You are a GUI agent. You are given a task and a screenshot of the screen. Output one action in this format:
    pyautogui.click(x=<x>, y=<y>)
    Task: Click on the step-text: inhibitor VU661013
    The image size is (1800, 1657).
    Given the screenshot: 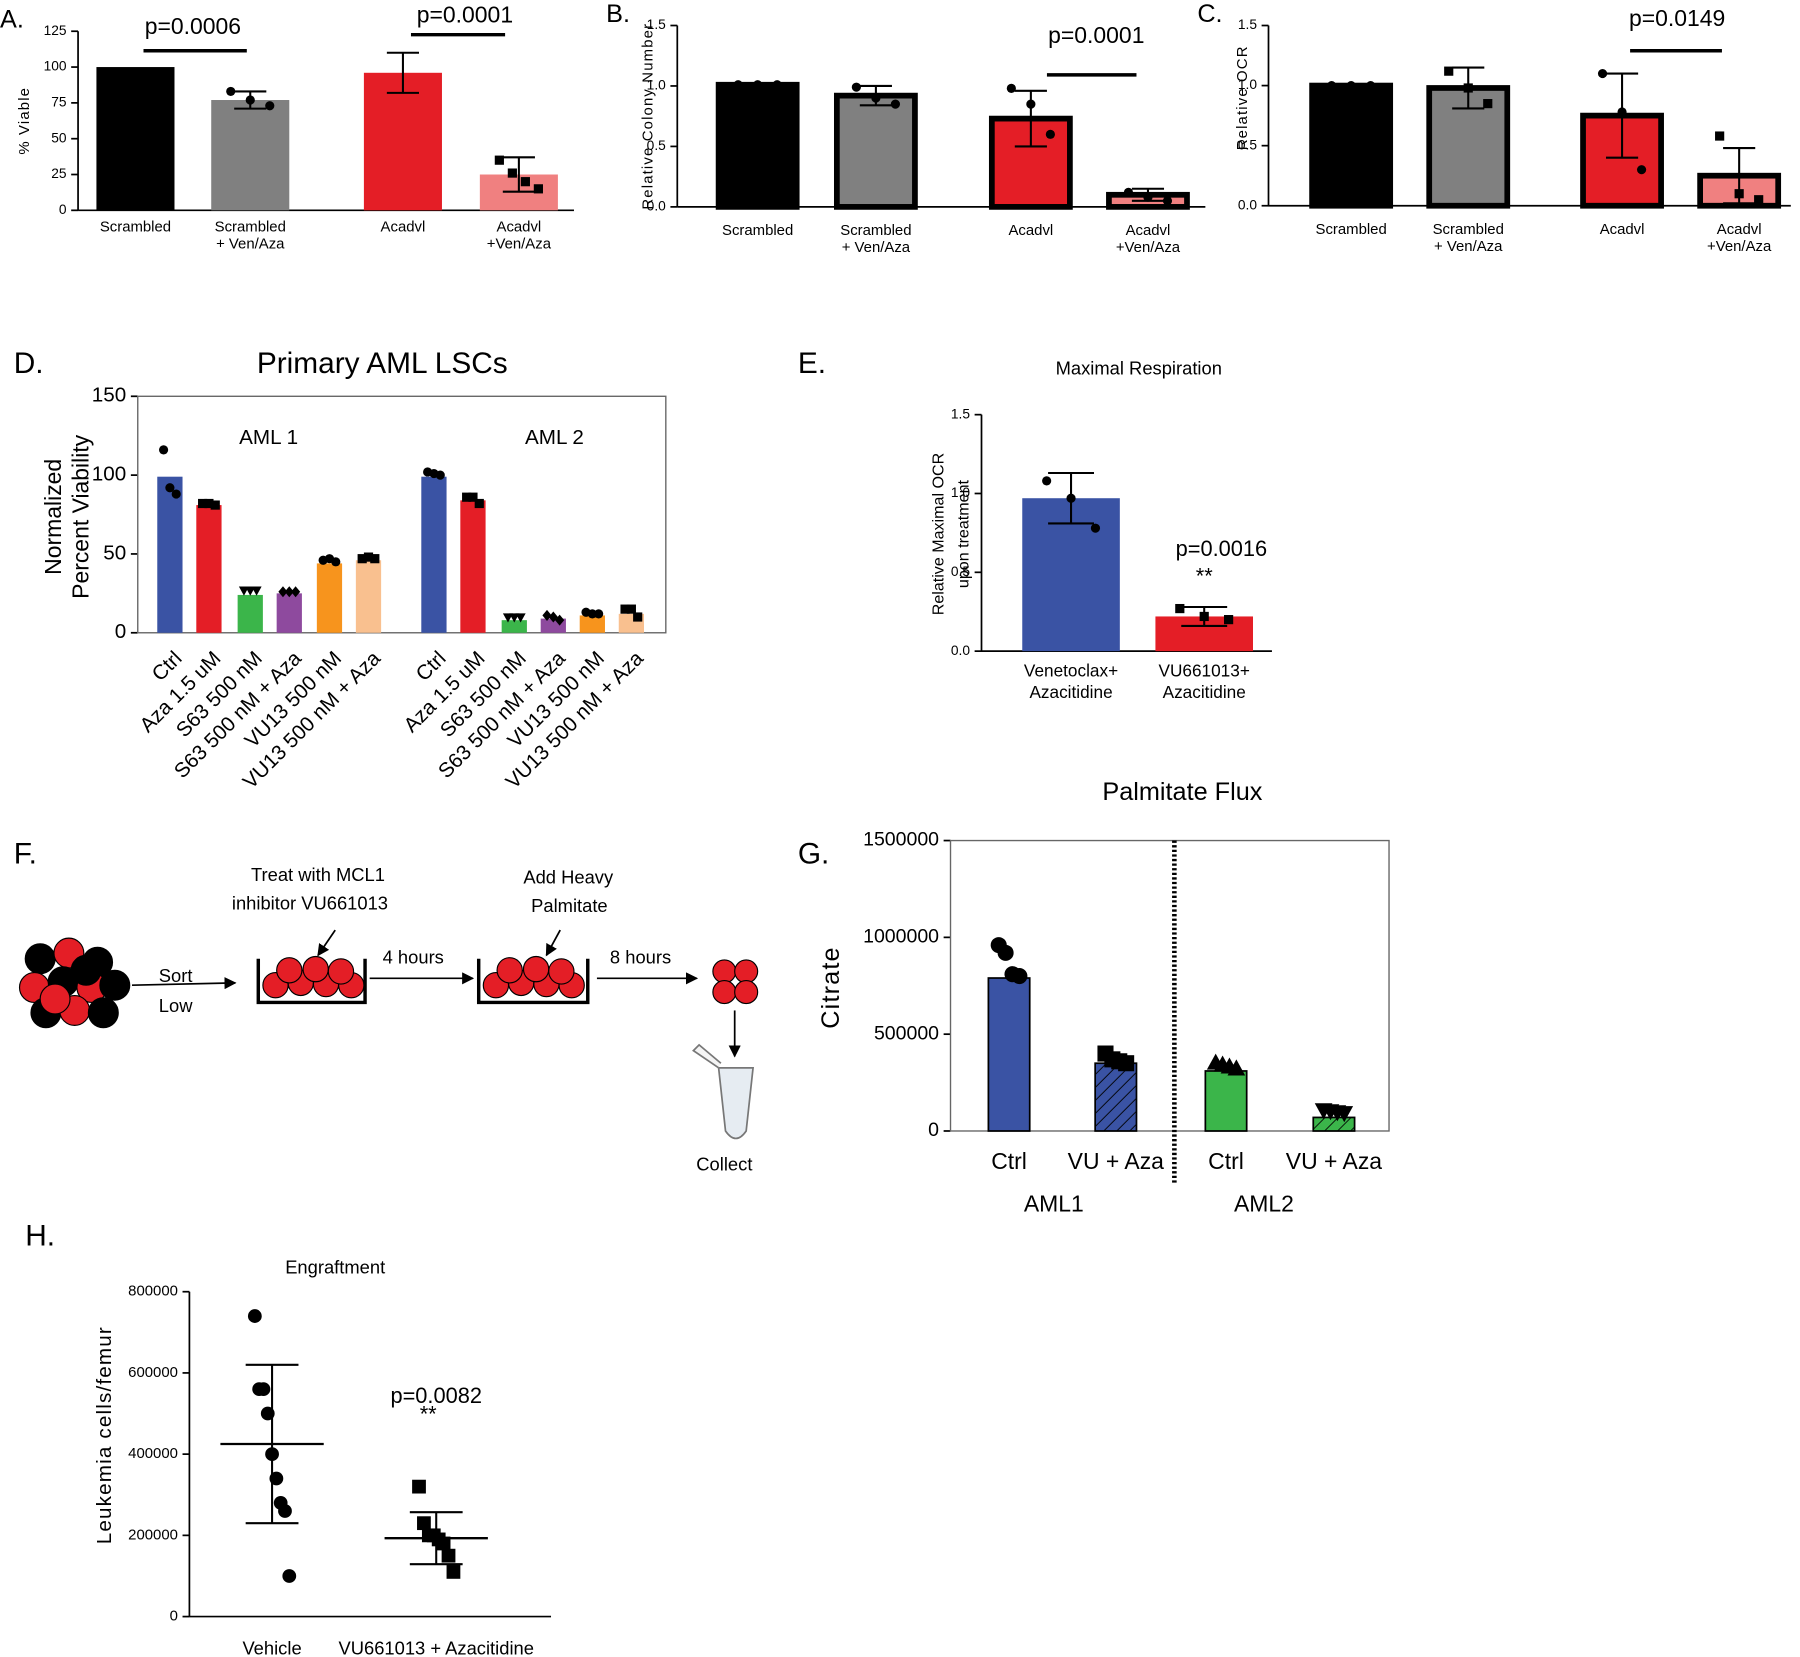 What is the action you would take?
    pyautogui.click(x=310, y=903)
    